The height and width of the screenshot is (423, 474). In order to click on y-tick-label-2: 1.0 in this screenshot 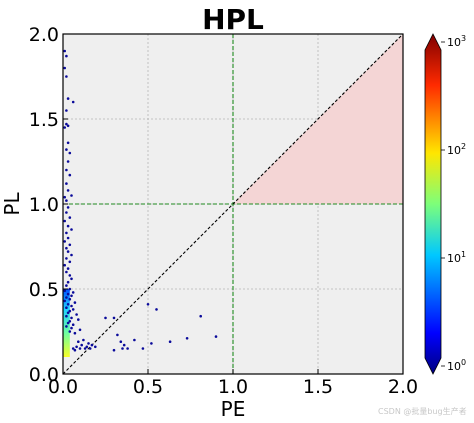, I will do `click(44, 205)`.